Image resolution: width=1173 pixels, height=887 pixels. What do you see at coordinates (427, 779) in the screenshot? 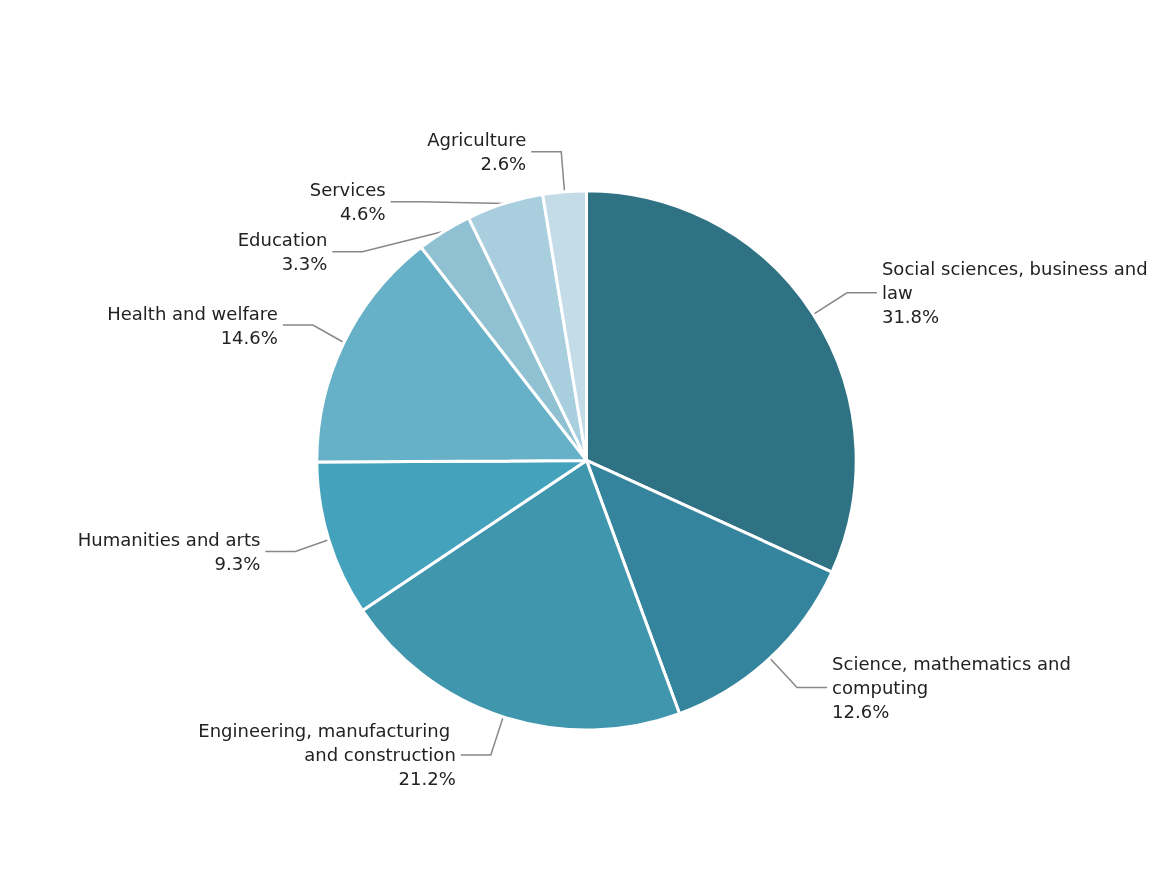
I see `data-label: 21.2%` at bounding box center [427, 779].